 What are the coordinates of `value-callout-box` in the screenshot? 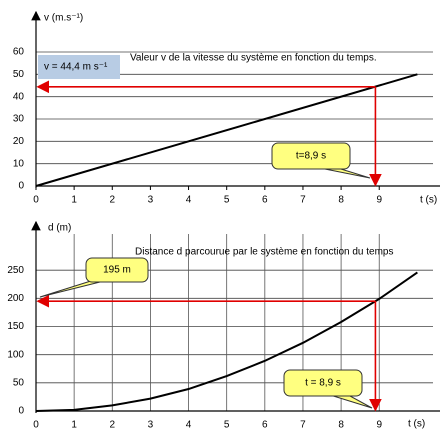 It's located at (117, 270).